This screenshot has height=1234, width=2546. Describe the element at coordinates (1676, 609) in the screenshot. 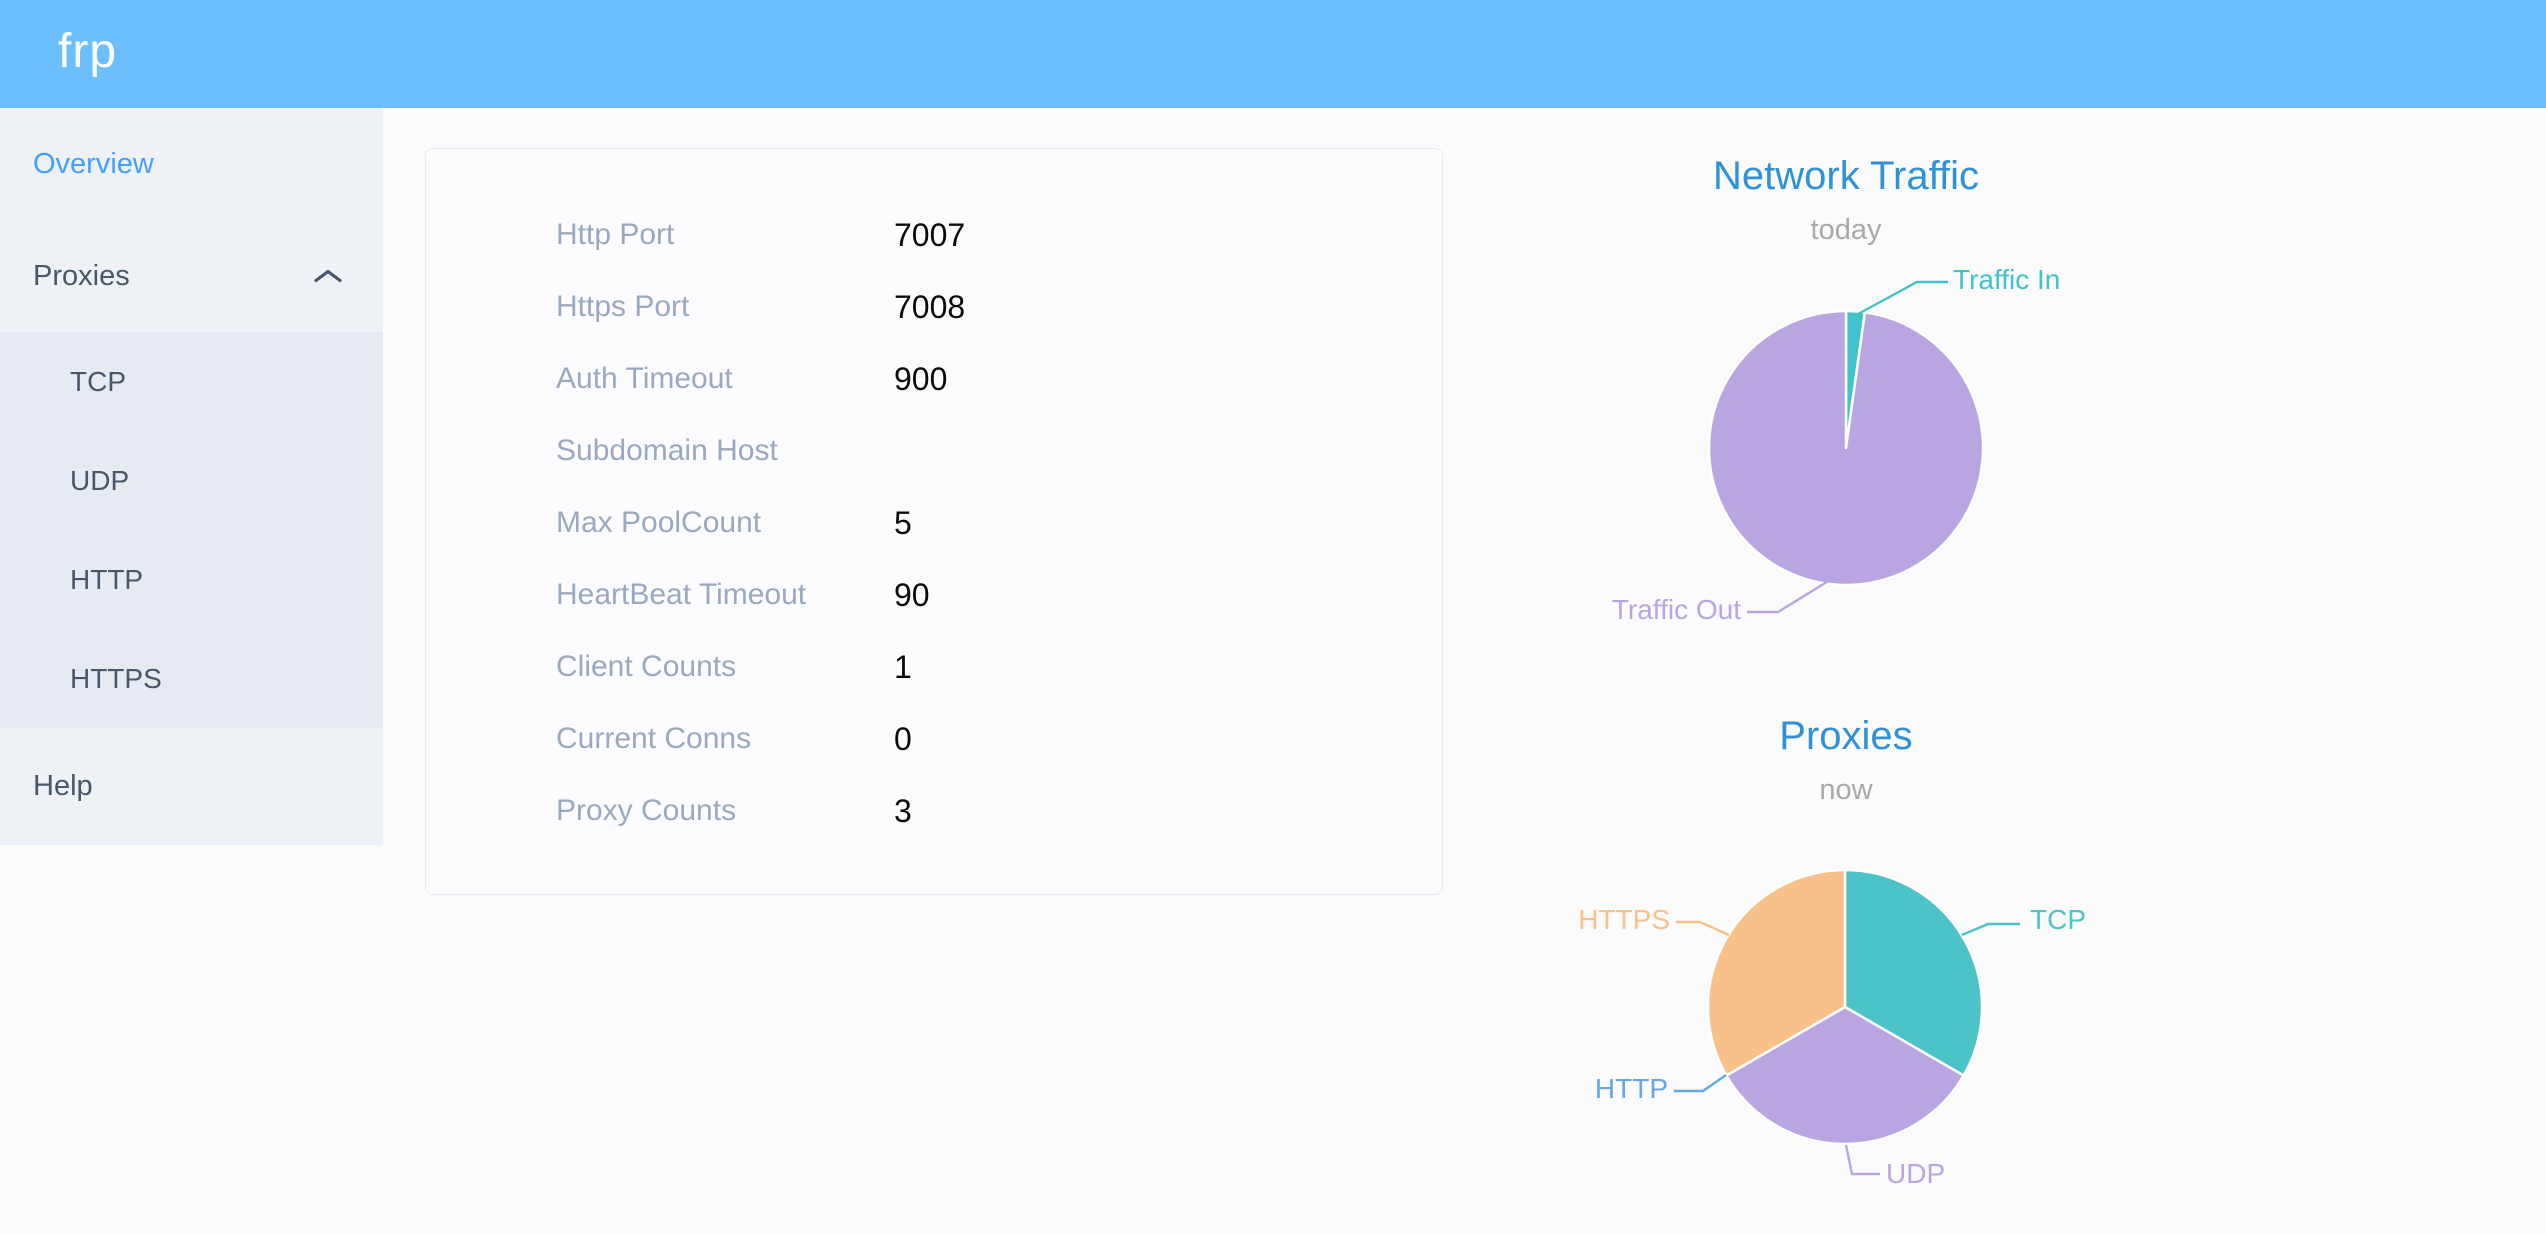

I see `pie-label-traffic-out: Traffic Out` at that location.